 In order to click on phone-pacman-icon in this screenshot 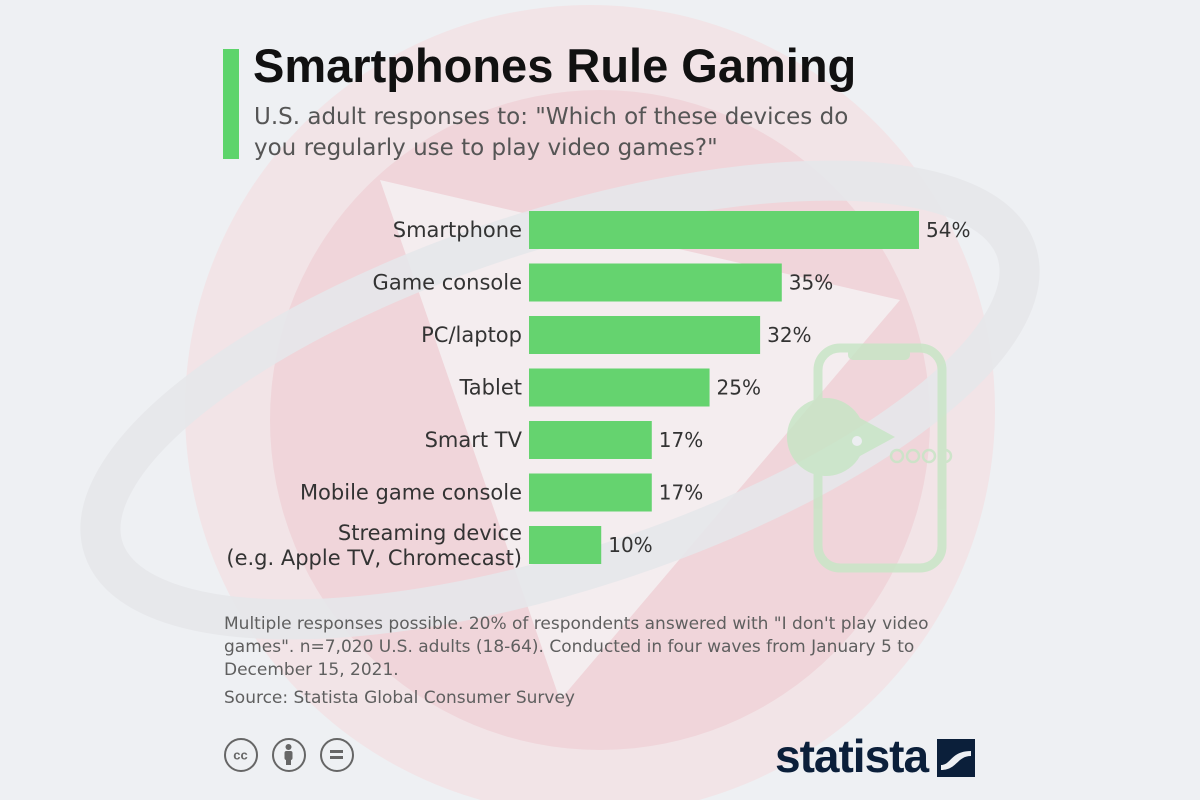, I will do `click(869, 458)`.